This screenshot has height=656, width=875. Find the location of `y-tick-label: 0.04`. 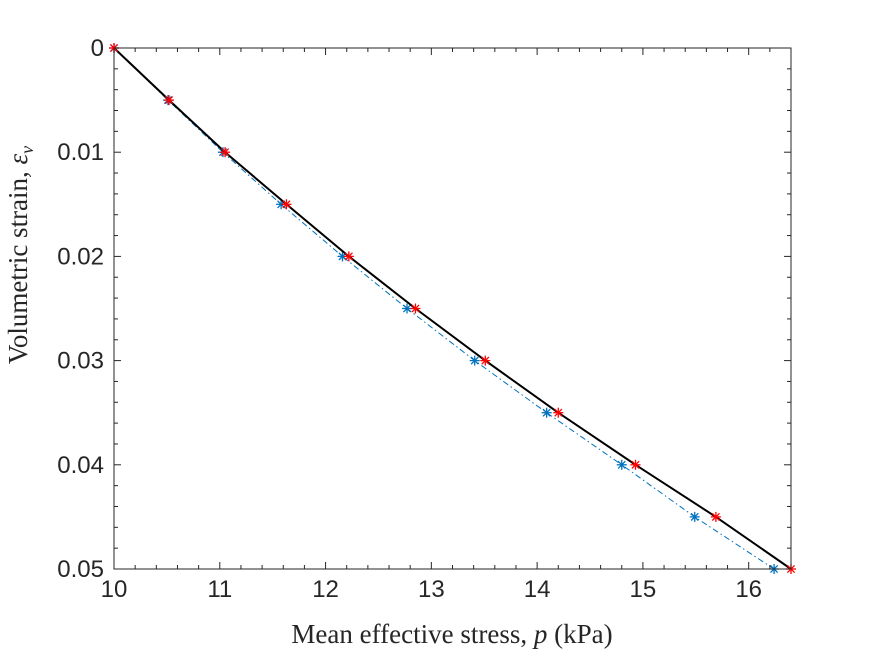

y-tick-label: 0.04 is located at coordinates (80, 465).